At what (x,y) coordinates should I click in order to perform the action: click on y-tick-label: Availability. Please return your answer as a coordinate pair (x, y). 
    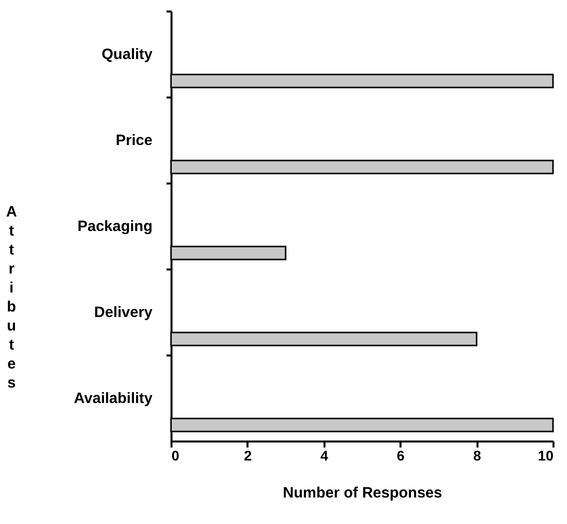
    Looking at the image, I should click on (114, 398).